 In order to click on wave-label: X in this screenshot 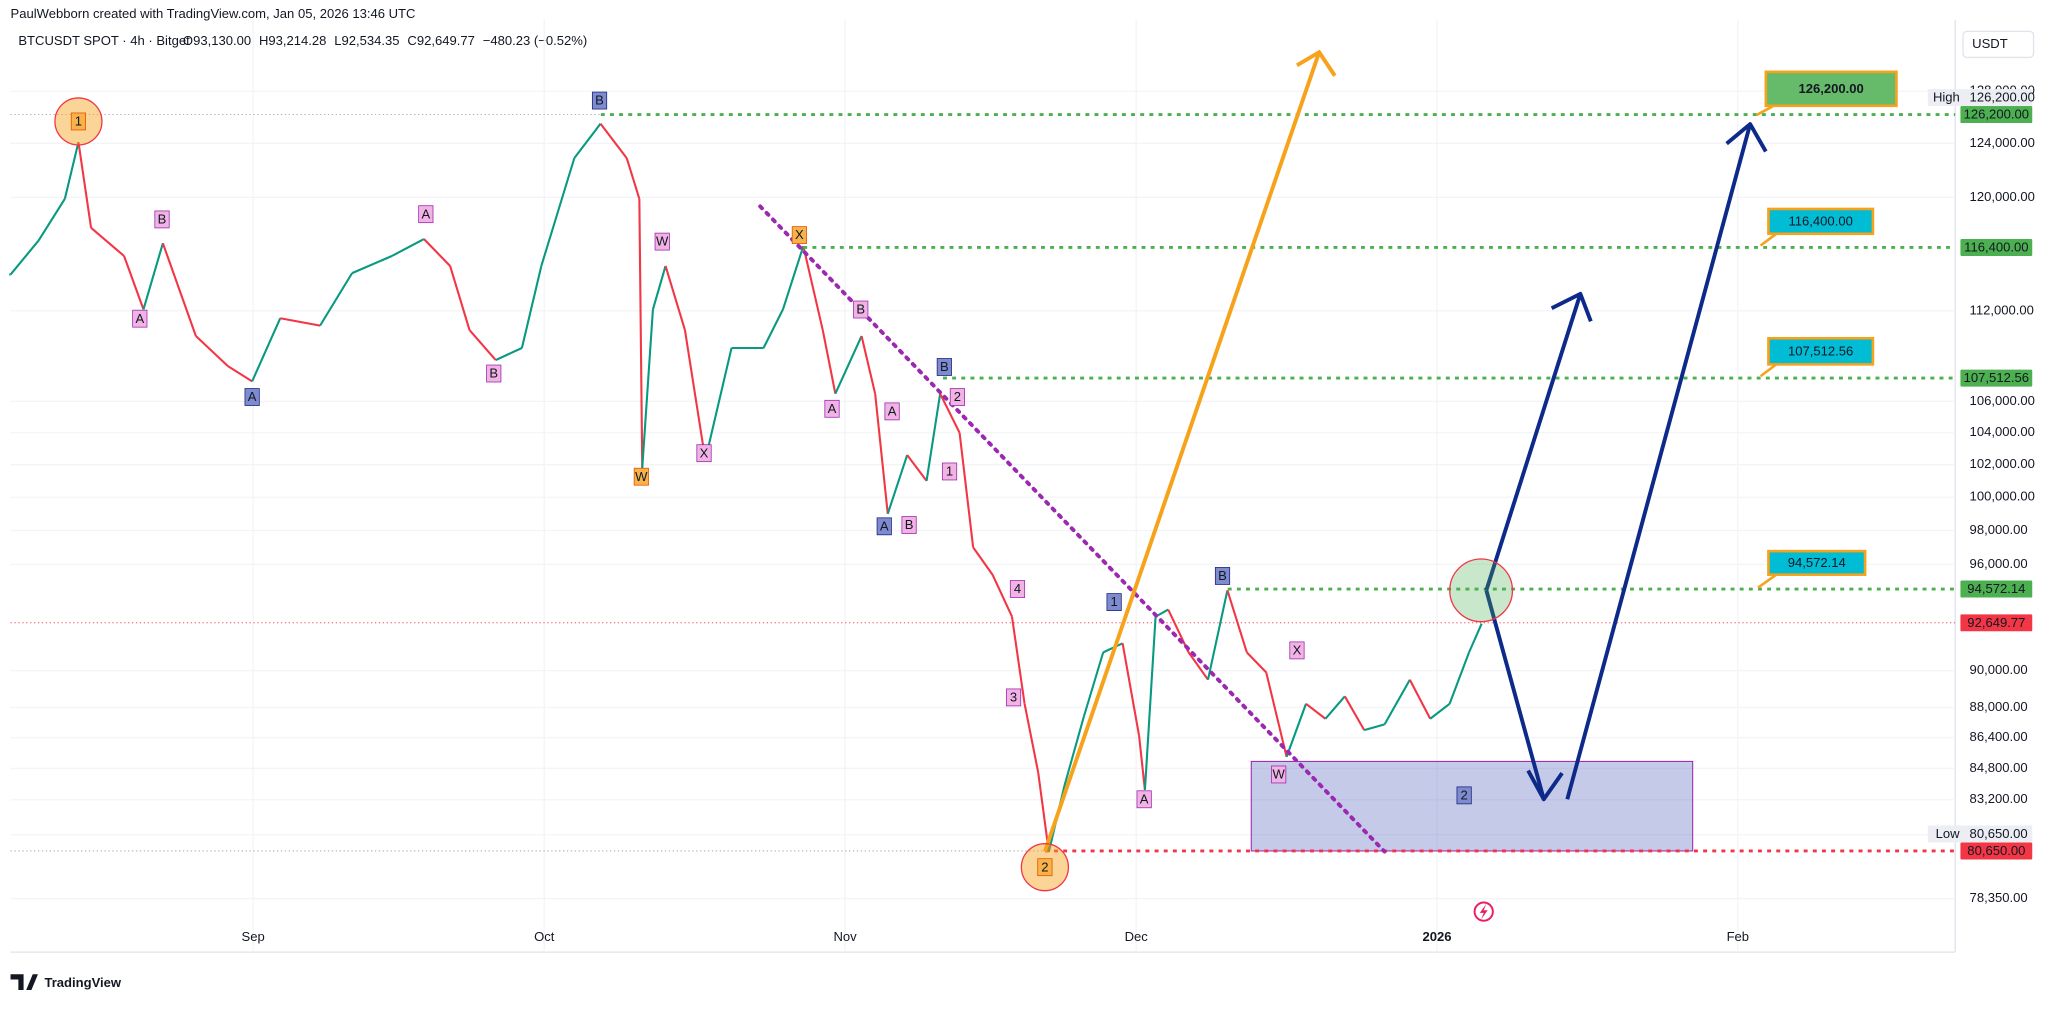, I will do `click(704, 452)`.